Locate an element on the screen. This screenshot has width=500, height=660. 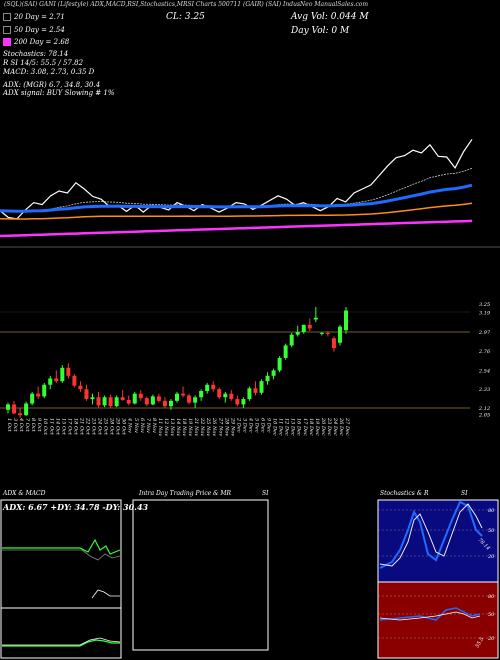
date-tick-label: 11 Dec is located at coordinates (281, 427).